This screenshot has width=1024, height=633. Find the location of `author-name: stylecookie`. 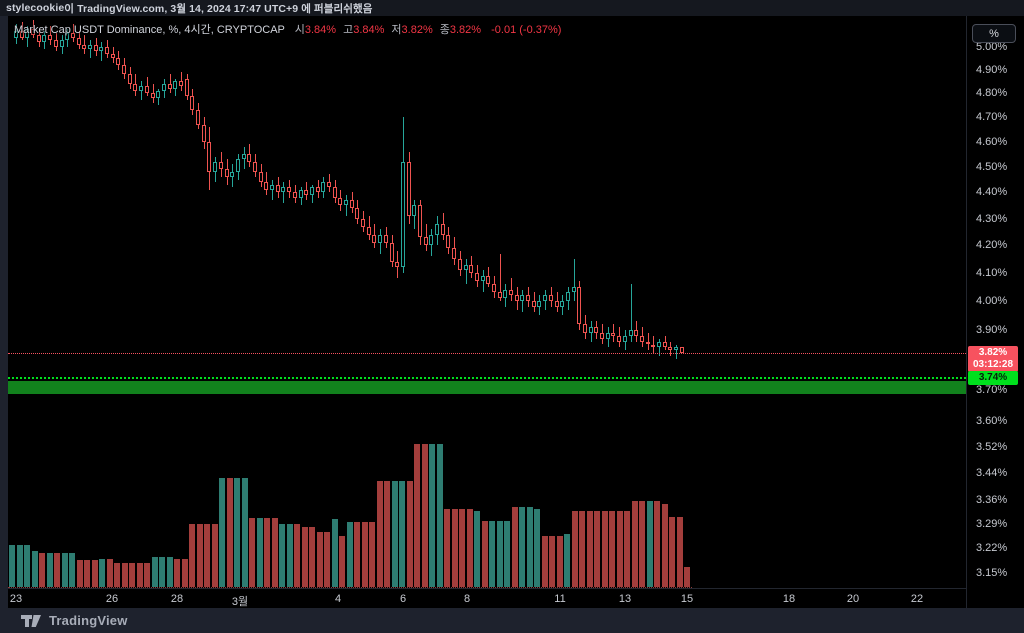

author-name: stylecookie is located at coordinates (35, 8).